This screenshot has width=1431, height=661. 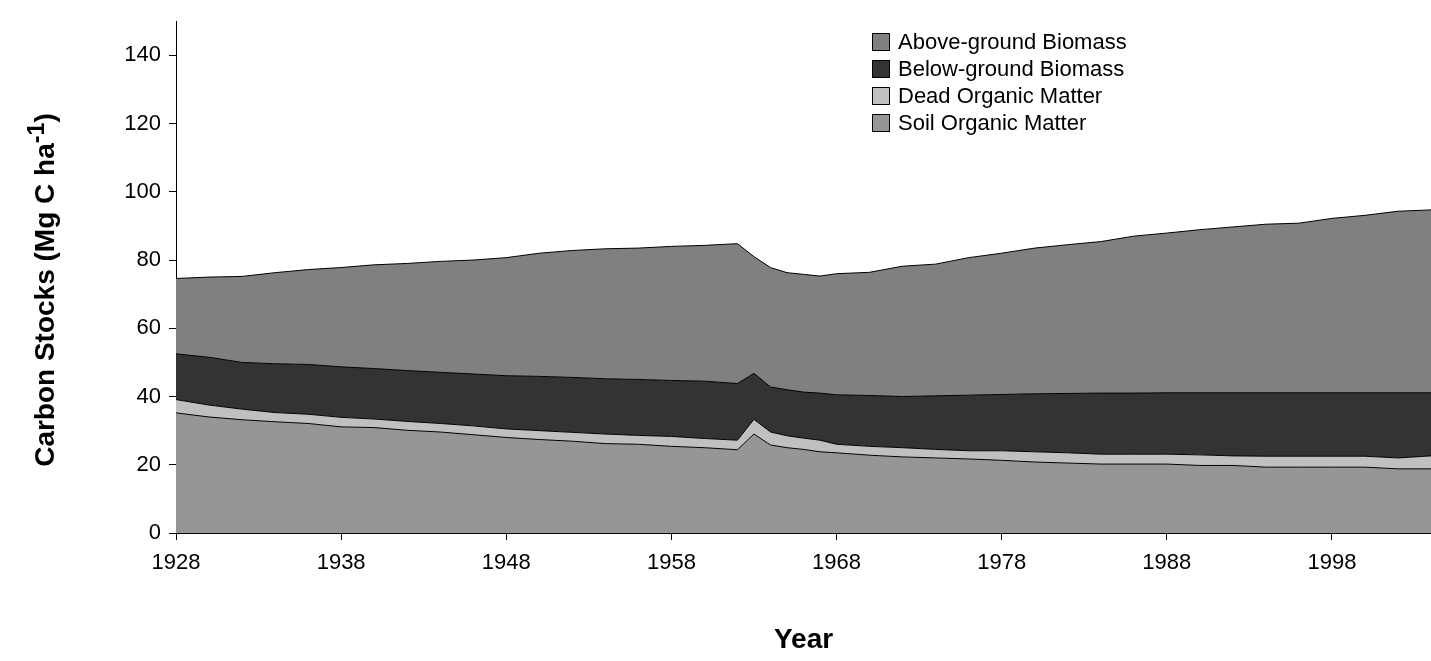 I want to click on x-tick-label: 1988, so click(x=1167, y=562).